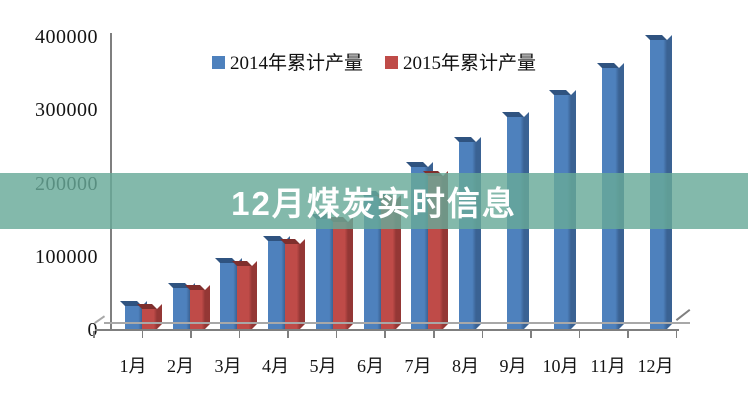 This screenshot has width=748, height=403. What do you see at coordinates (397, 323) in the screenshot?
I see `floor-back-edge` at bounding box center [397, 323].